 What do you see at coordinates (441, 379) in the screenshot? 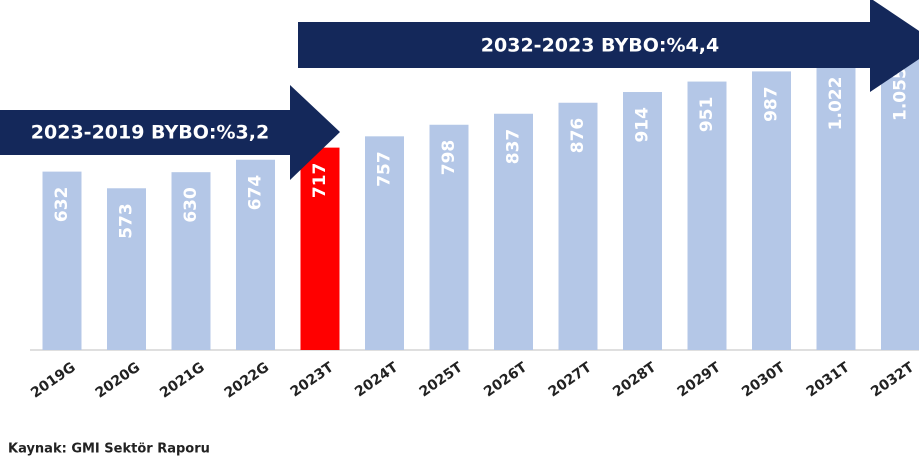
I see `x-tick-label: 2025T` at bounding box center [441, 379].